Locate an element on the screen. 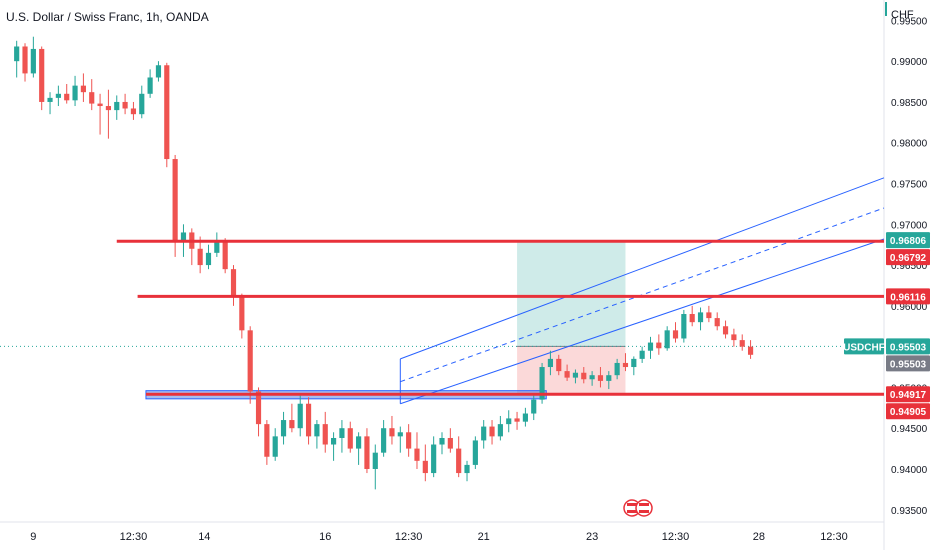 This screenshot has height=550, width=932. price-tag-level is located at coordinates (908, 296).